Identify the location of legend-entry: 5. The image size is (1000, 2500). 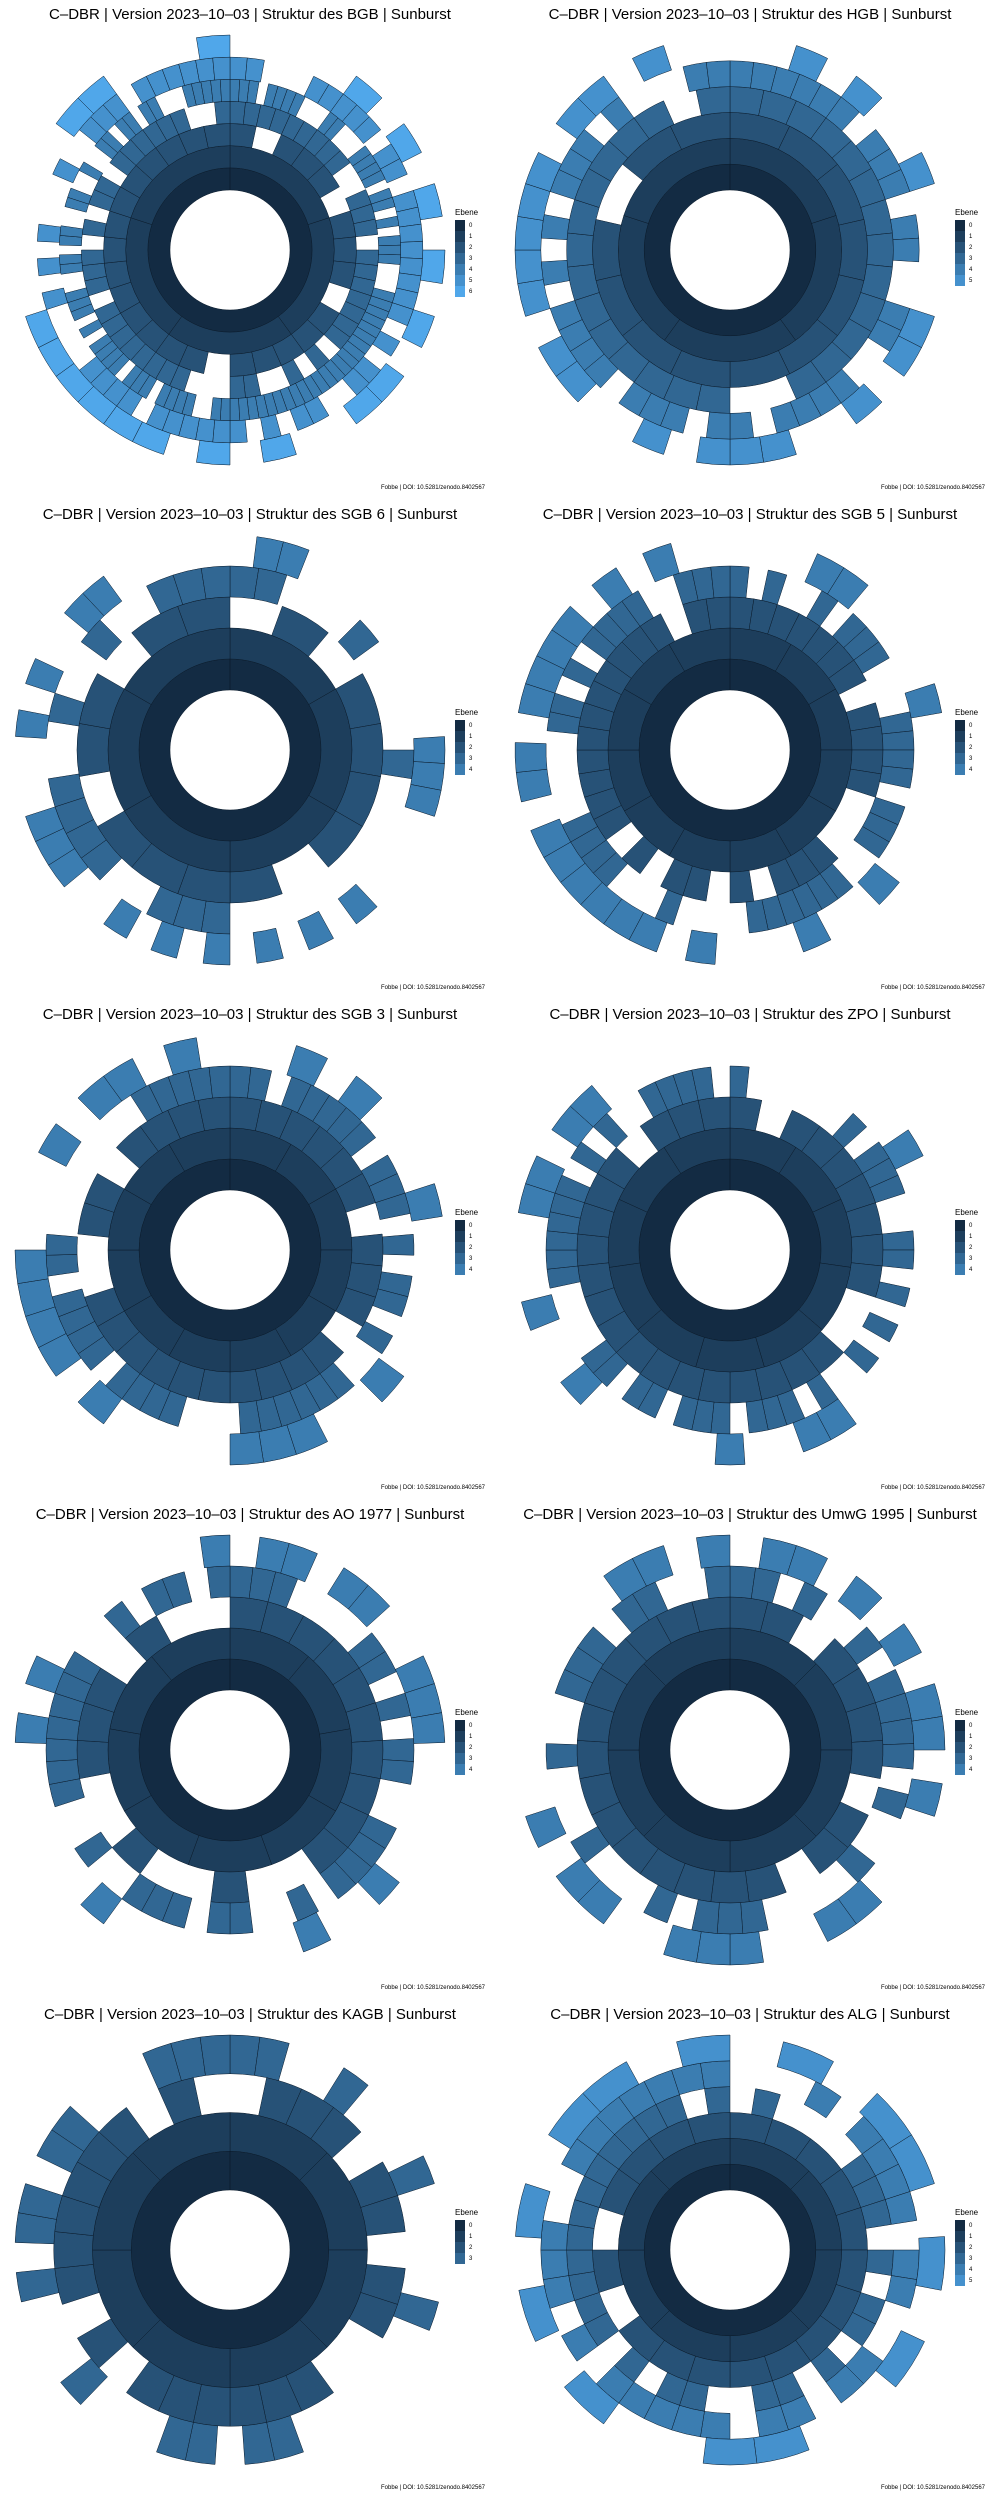
(466, 280).